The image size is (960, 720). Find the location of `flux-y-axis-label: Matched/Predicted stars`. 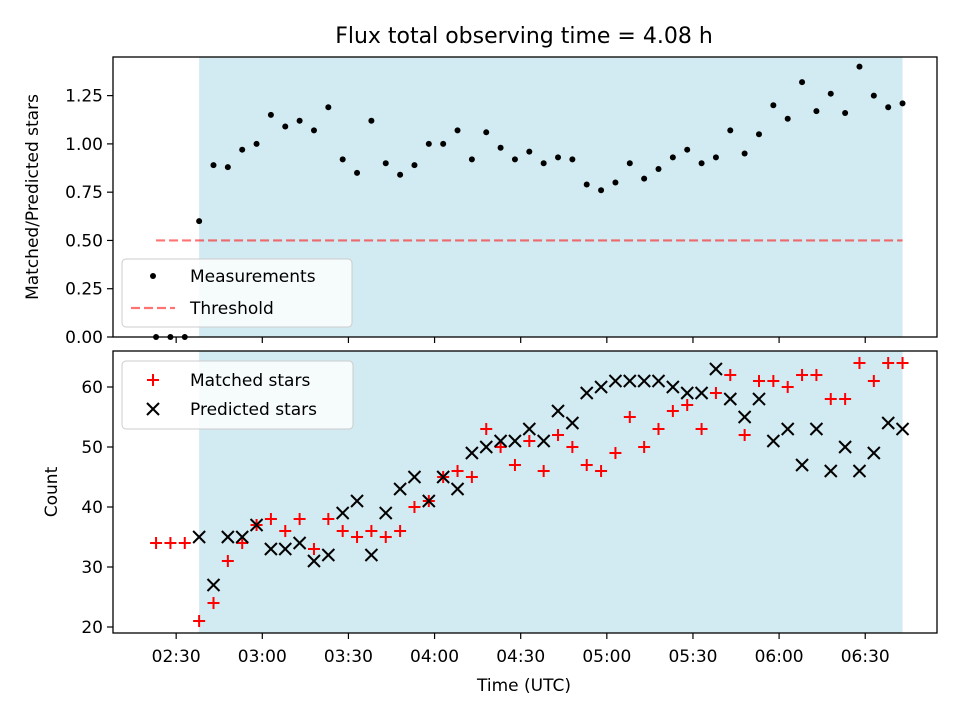

flux-y-axis-label: Matched/Predicted stars is located at coordinates (33, 197).